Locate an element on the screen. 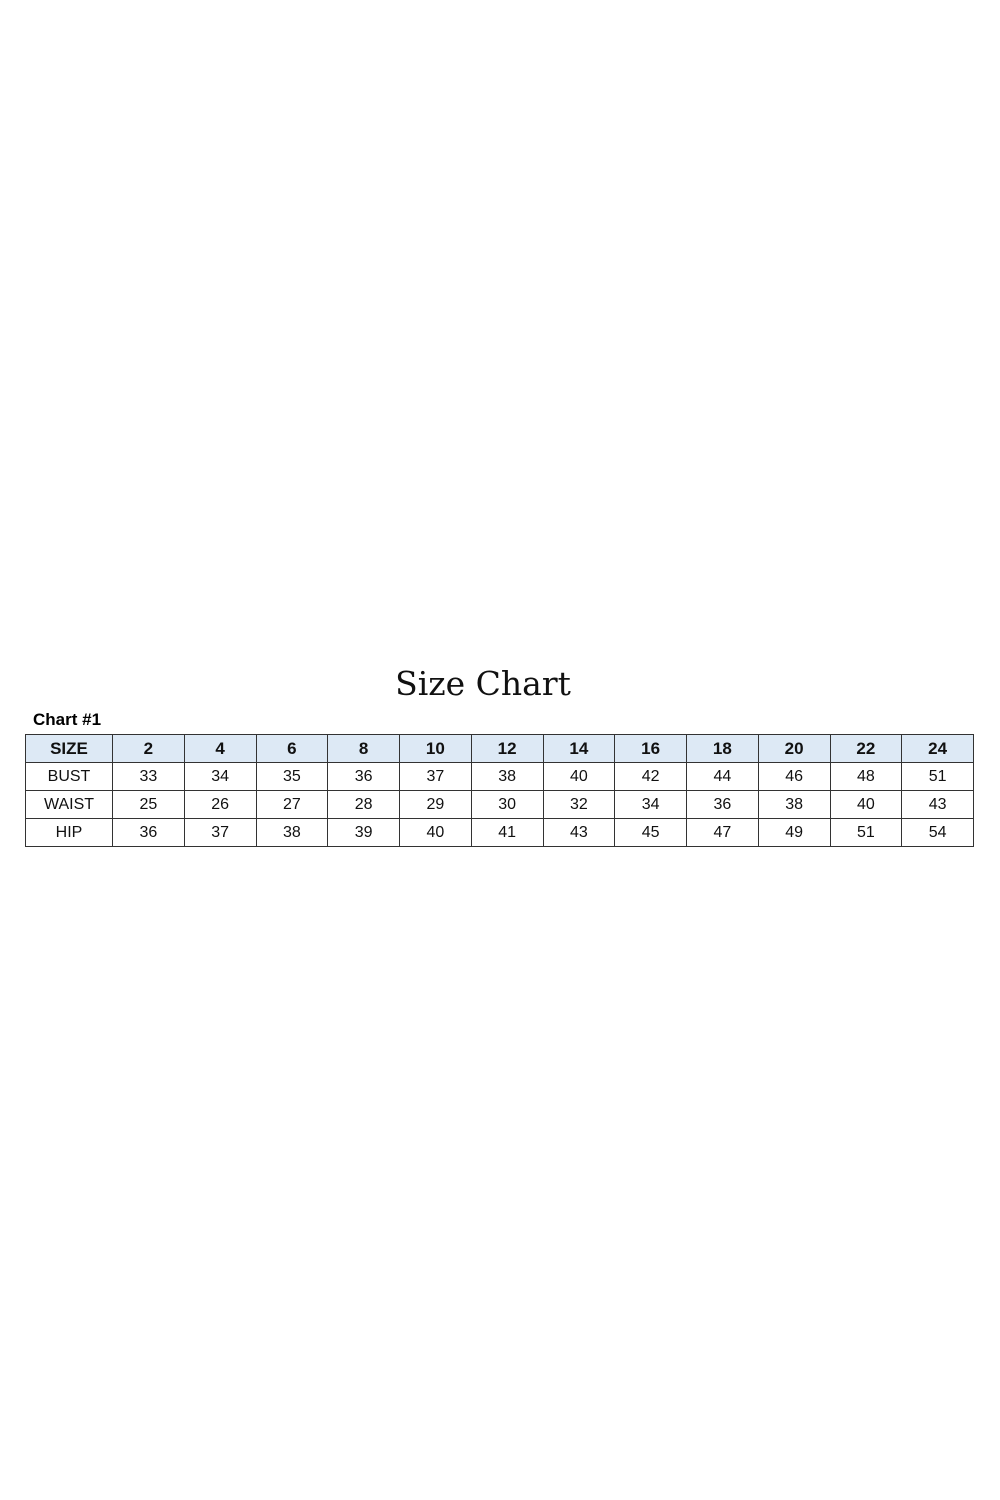 Image resolution: width=1000 pixels, height=1500 pixels. header-cell: 20 is located at coordinates (794, 748).